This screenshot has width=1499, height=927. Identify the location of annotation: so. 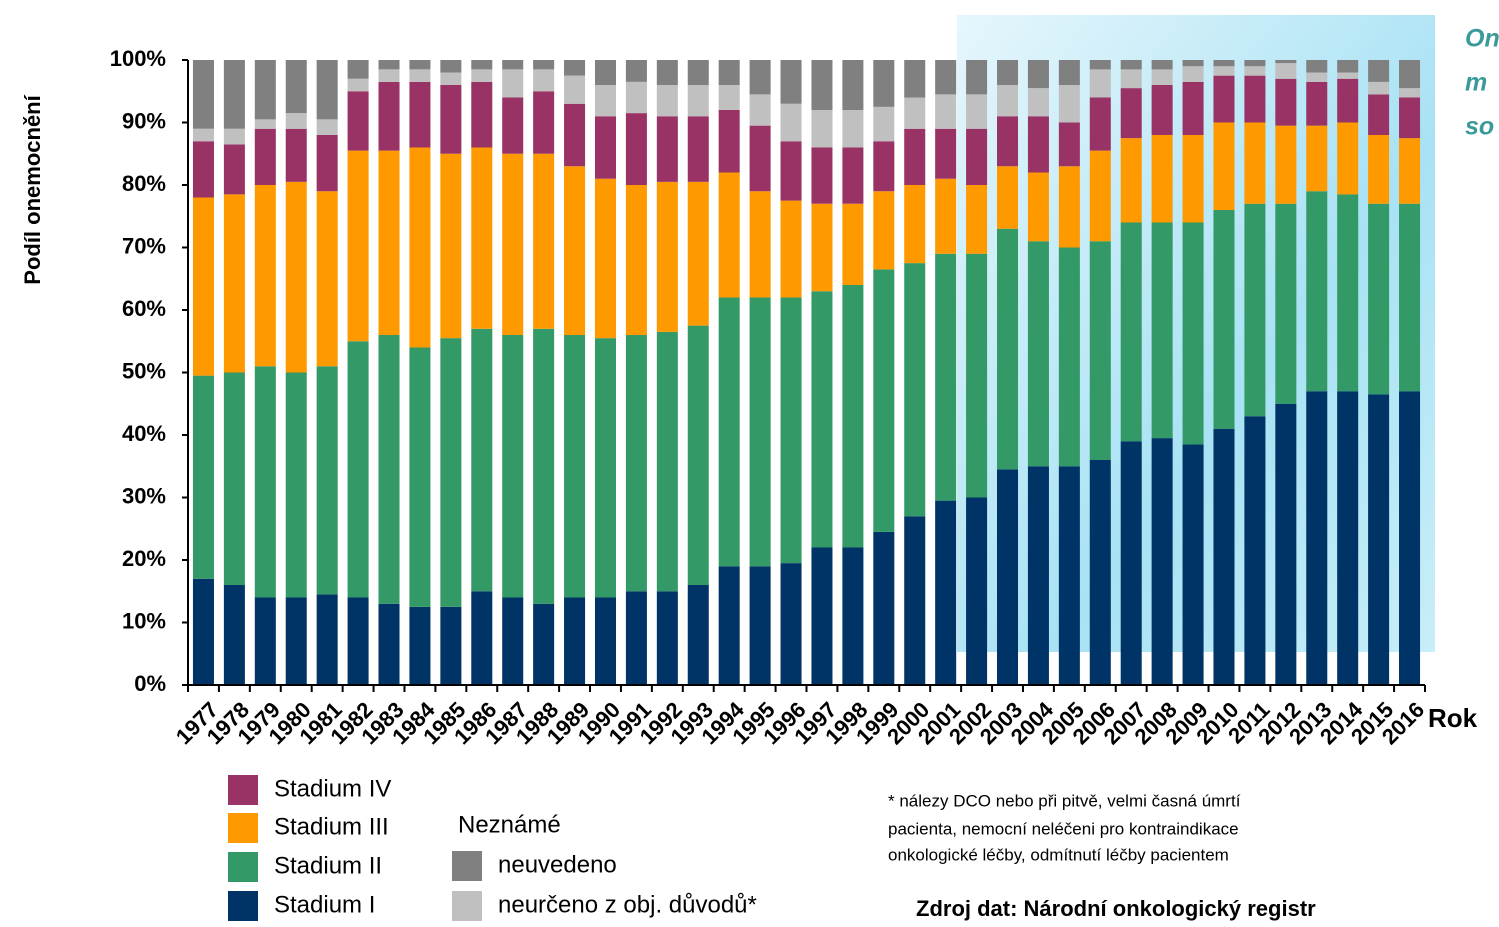
(1479, 127).